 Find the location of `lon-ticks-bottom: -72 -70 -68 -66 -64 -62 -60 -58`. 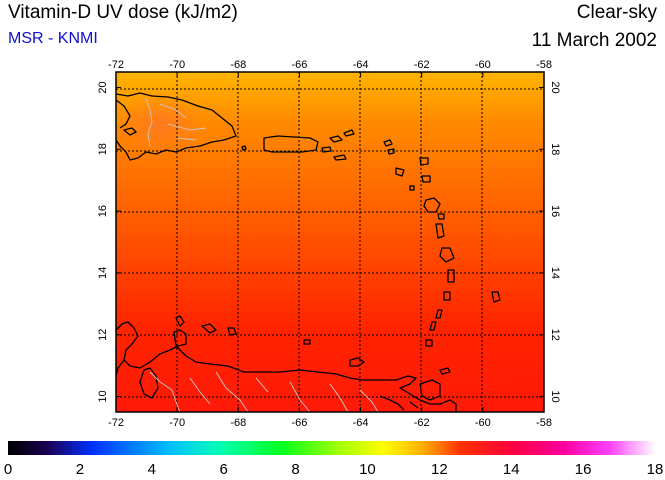

lon-ticks-bottom: -72 -70 -68 -66 -64 -62 -60 -58 is located at coordinates (330, 418).